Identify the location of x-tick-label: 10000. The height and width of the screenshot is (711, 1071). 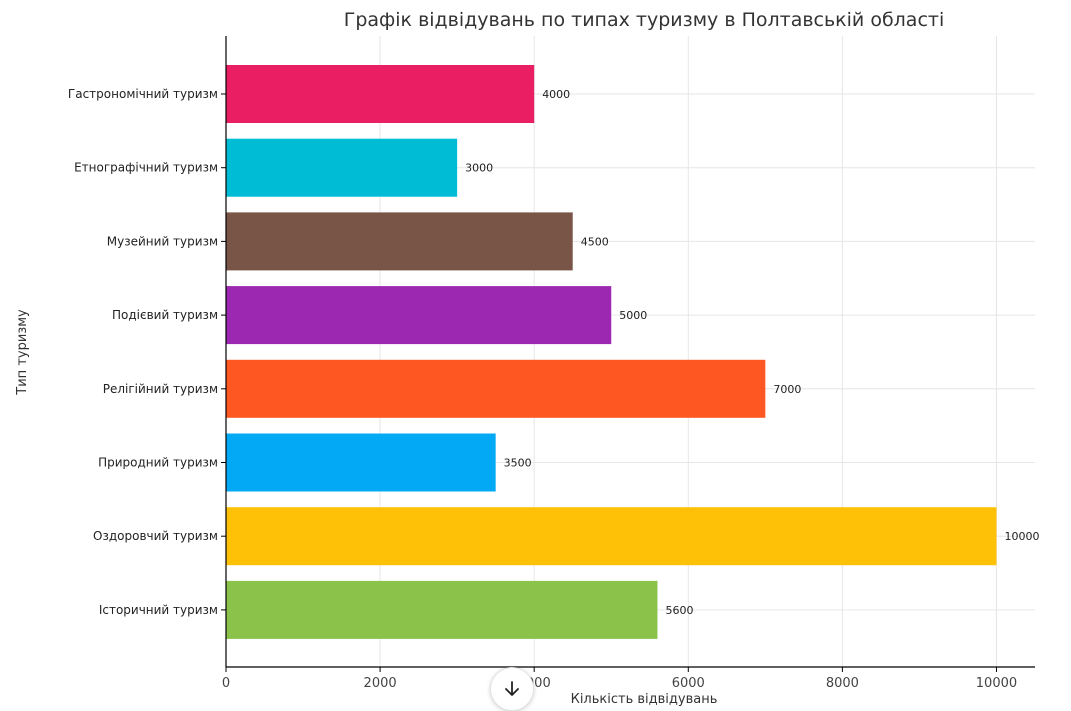
(996, 683).